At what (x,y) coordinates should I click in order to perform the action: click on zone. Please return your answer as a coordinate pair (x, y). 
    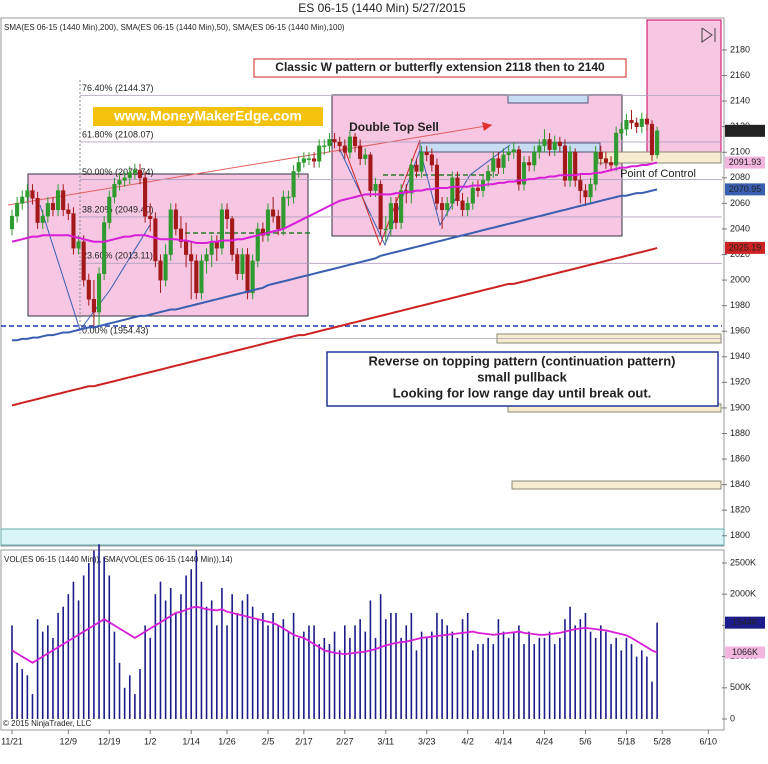
    Looking at the image, I should click on (616, 485).